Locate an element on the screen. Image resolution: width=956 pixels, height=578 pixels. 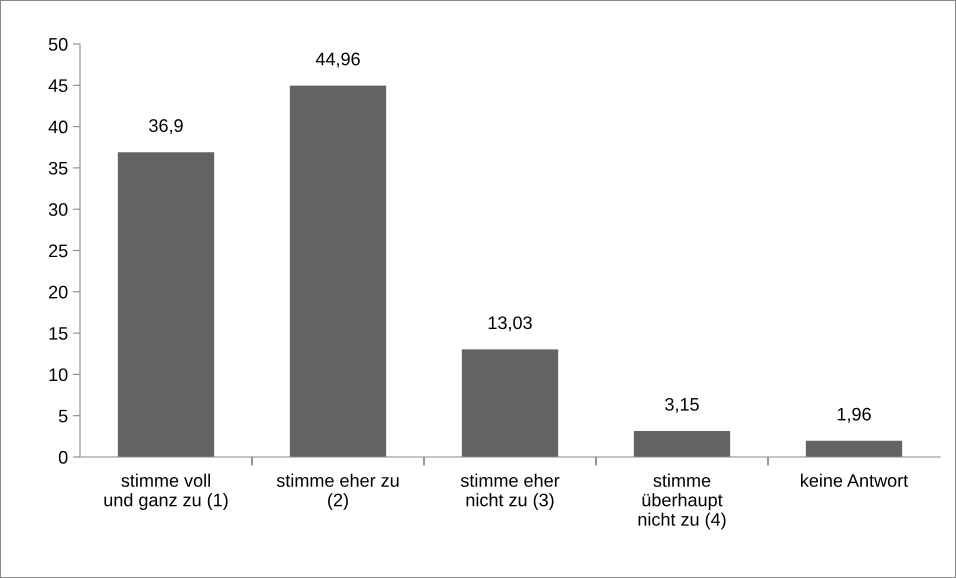
x-tick-label: stimme voll und ganz zu (1) is located at coordinates (166, 492).